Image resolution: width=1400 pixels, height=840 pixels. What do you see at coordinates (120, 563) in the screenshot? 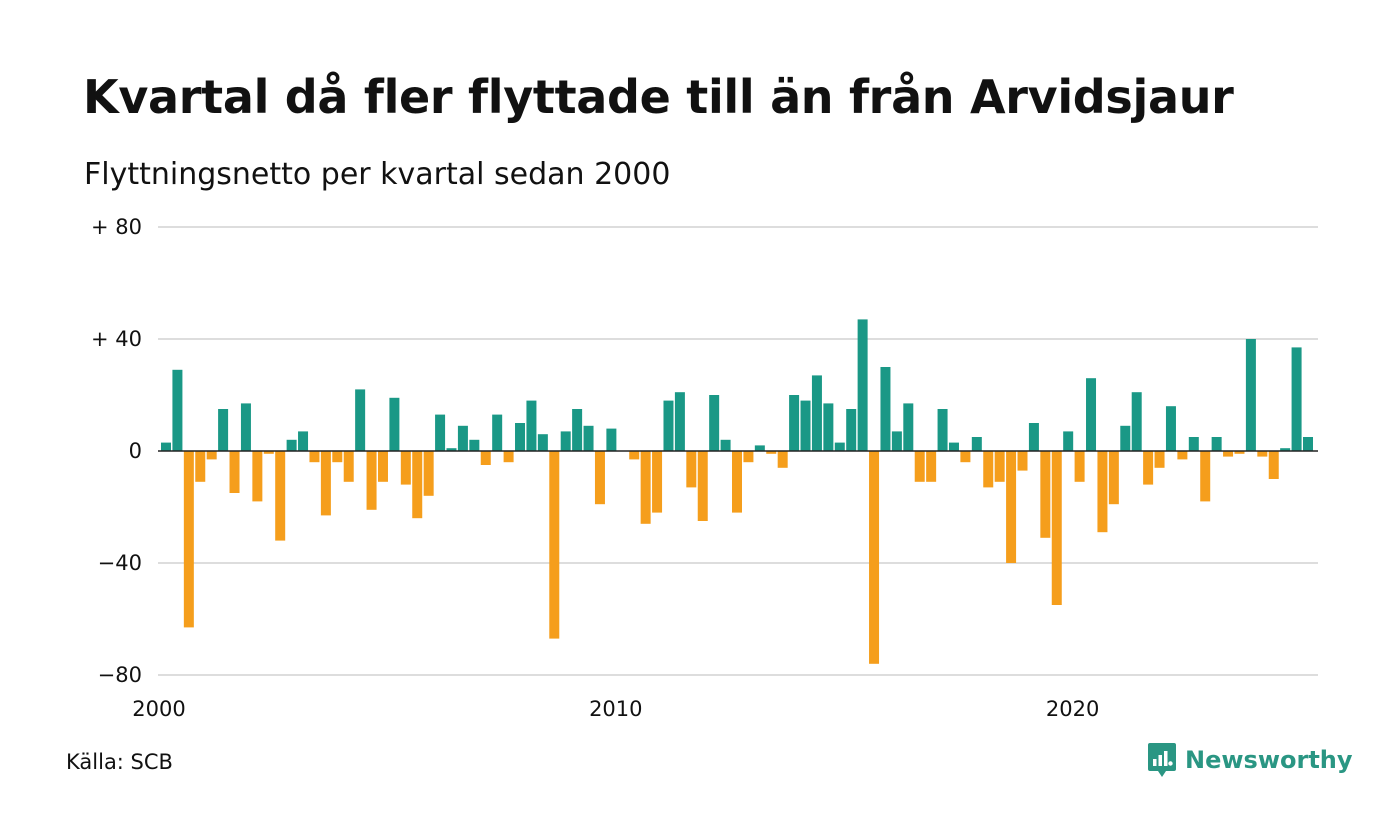
I see `y-tick-label: −40` at bounding box center [120, 563].